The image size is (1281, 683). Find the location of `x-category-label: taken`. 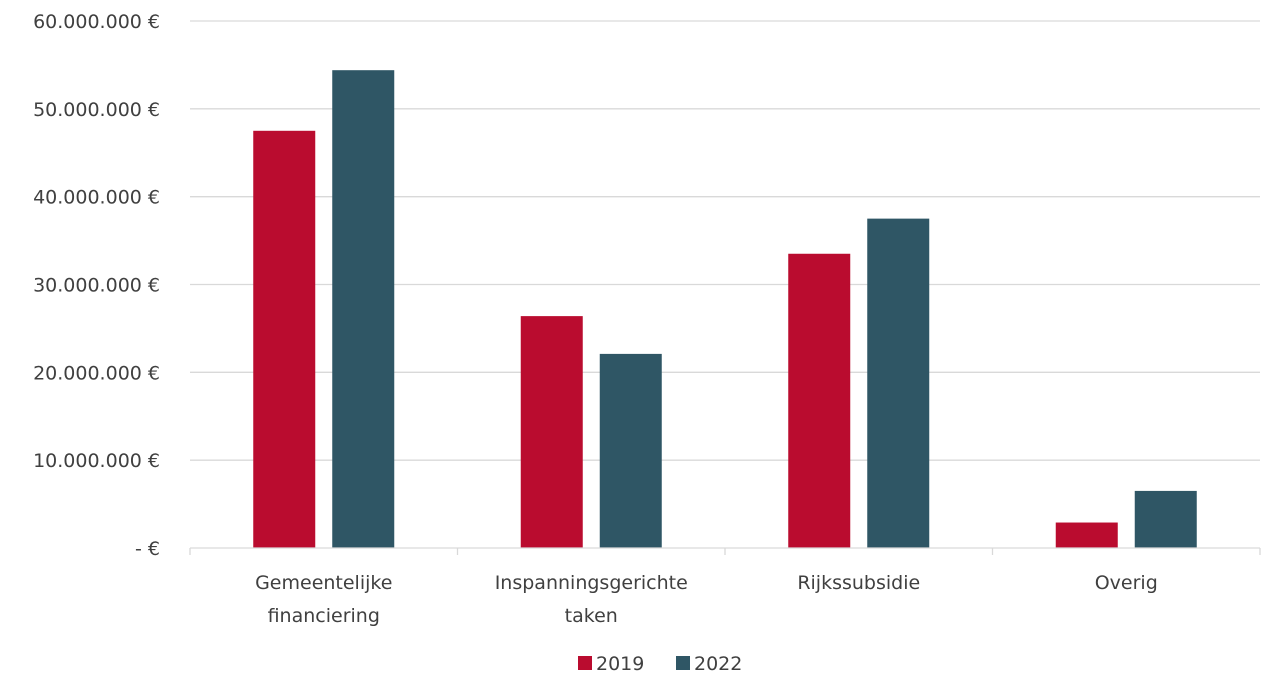

x-category-label: taken is located at coordinates (591, 616).